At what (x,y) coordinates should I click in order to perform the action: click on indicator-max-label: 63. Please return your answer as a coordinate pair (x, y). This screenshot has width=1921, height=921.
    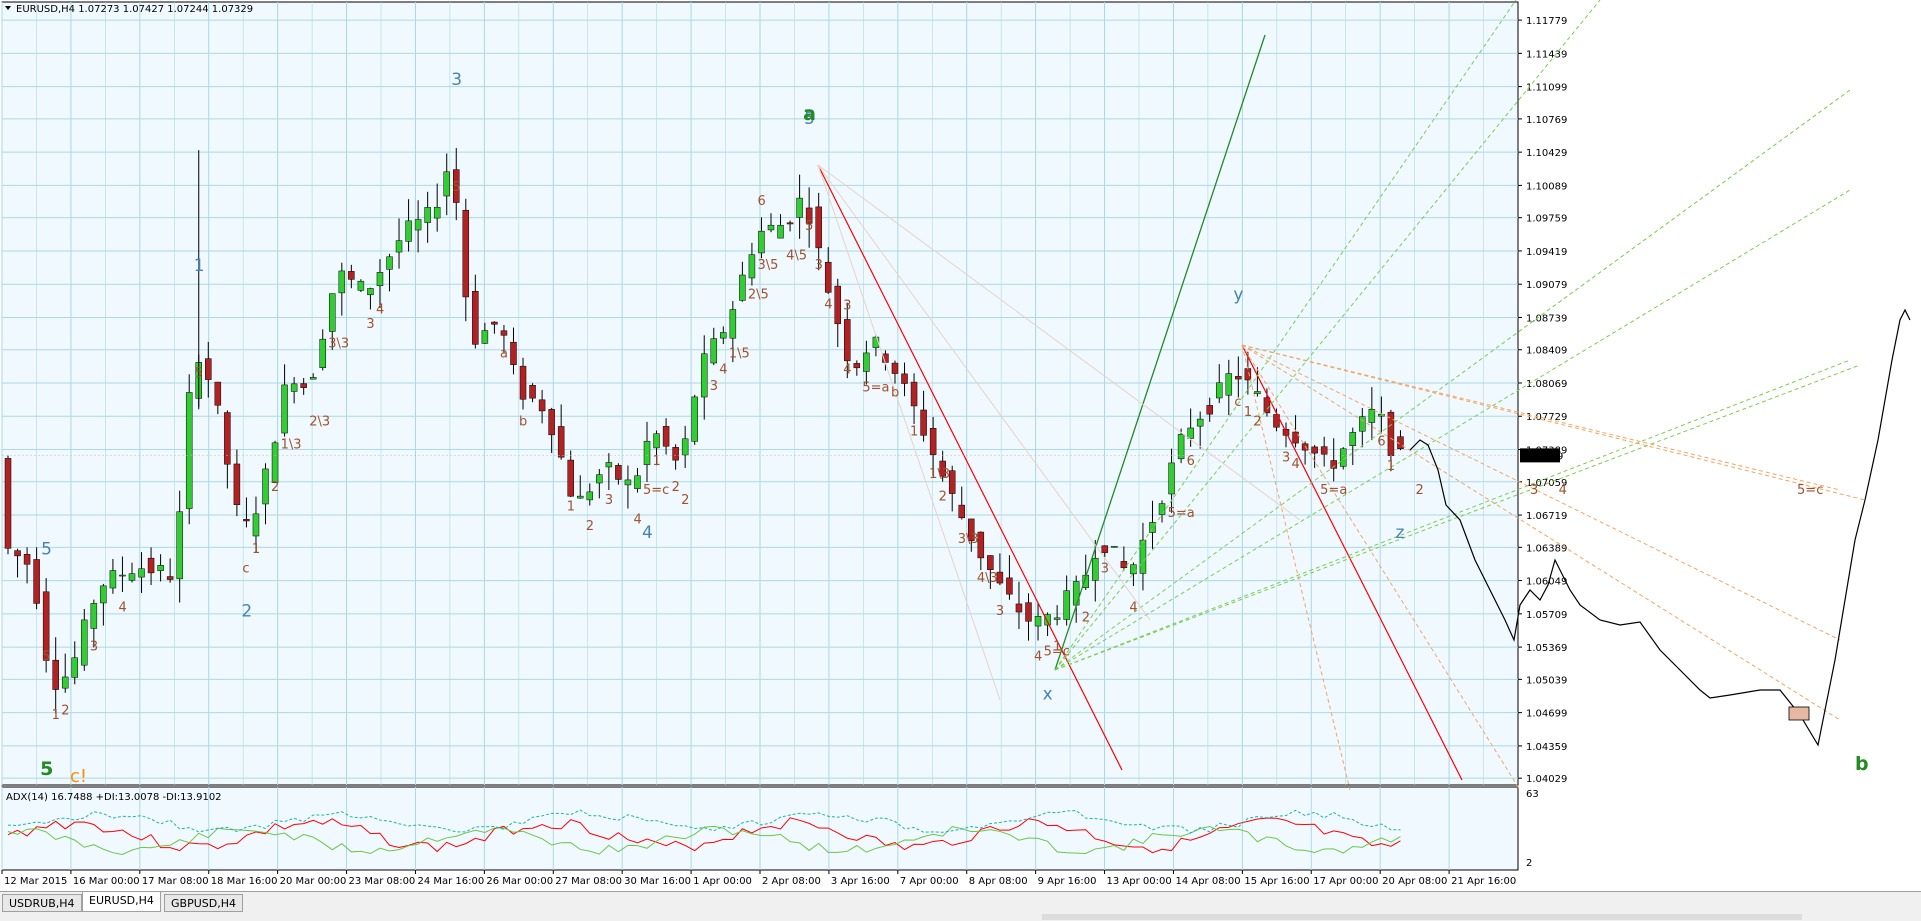
    Looking at the image, I should click on (1532, 794).